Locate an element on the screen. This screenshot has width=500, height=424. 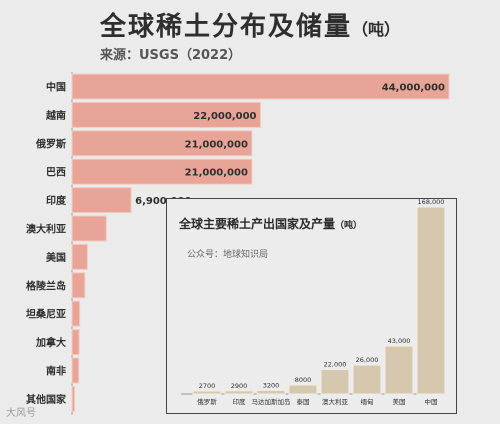
title-text: 全球稀土分布及储量 is located at coordinates (225, 27).